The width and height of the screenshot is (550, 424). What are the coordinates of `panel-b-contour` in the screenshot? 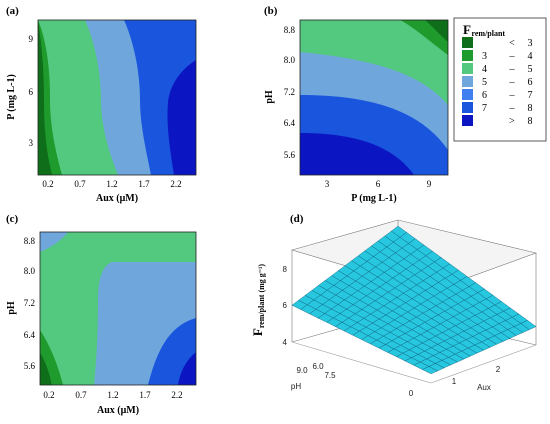 It's located at (374, 97).